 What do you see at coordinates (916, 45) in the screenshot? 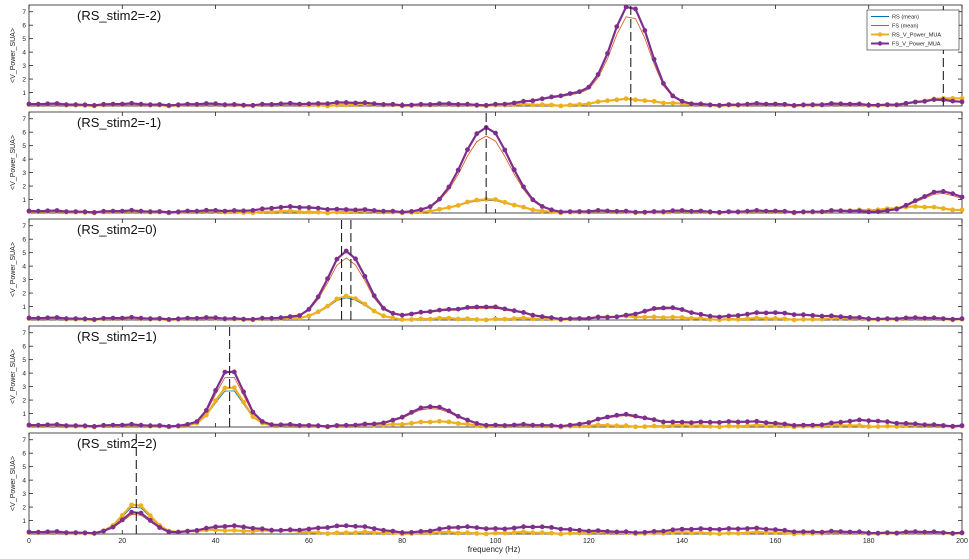
I see `legend-entry-label: FS_V_Power_MUA` at bounding box center [916, 45].